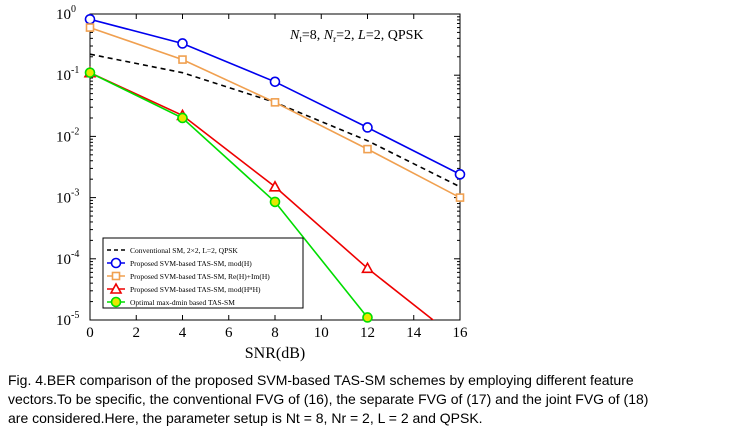 This screenshot has width=734, height=436. Describe the element at coordinates (182, 302) in the screenshot. I see `legend-label: Optimal max-dmin based TAS-SM` at that location.